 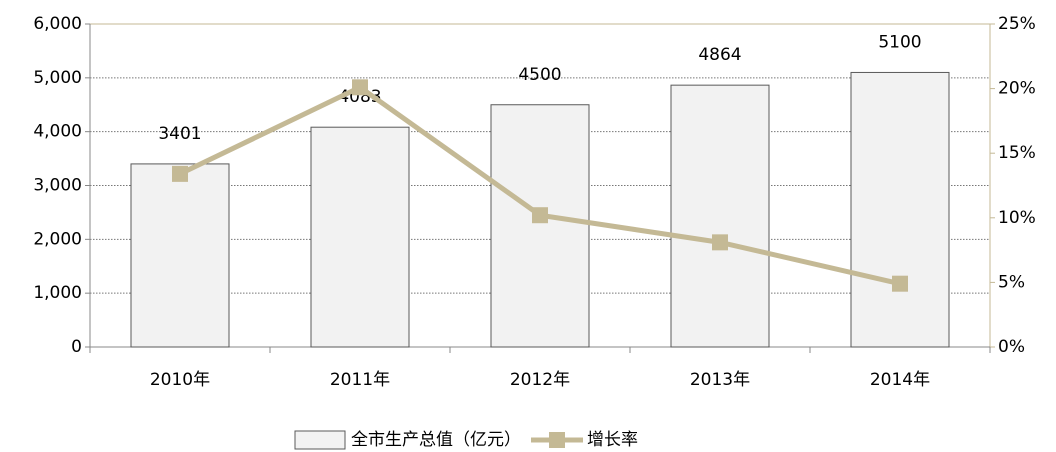 What do you see at coordinates (320, 440) in the screenshot?
I see `legend-swatch` at bounding box center [320, 440].